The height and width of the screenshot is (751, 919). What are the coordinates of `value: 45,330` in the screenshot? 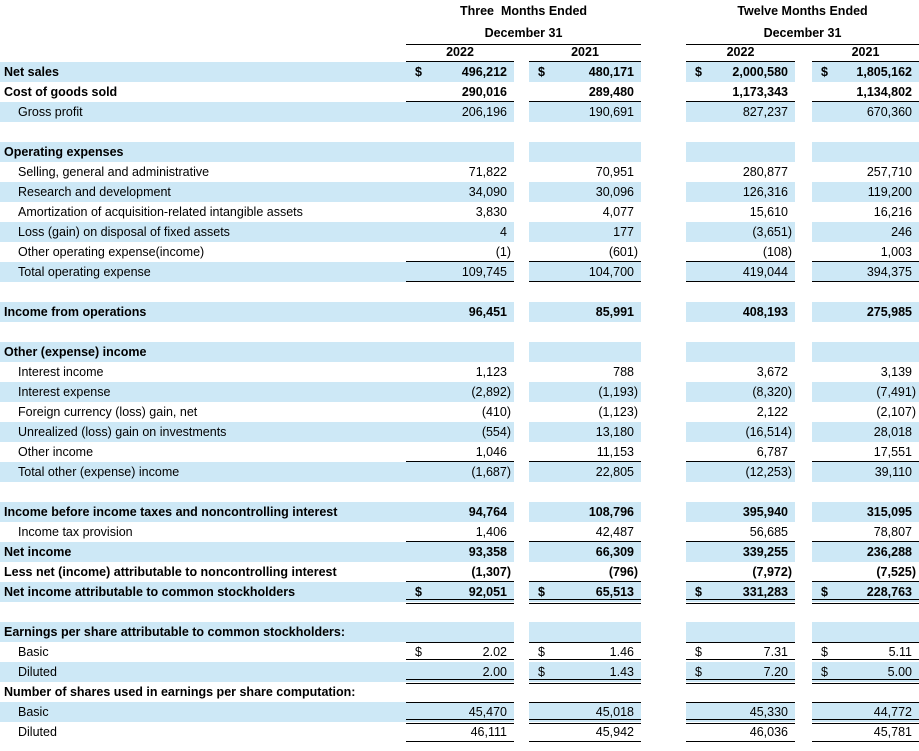 It's located at (768, 712).